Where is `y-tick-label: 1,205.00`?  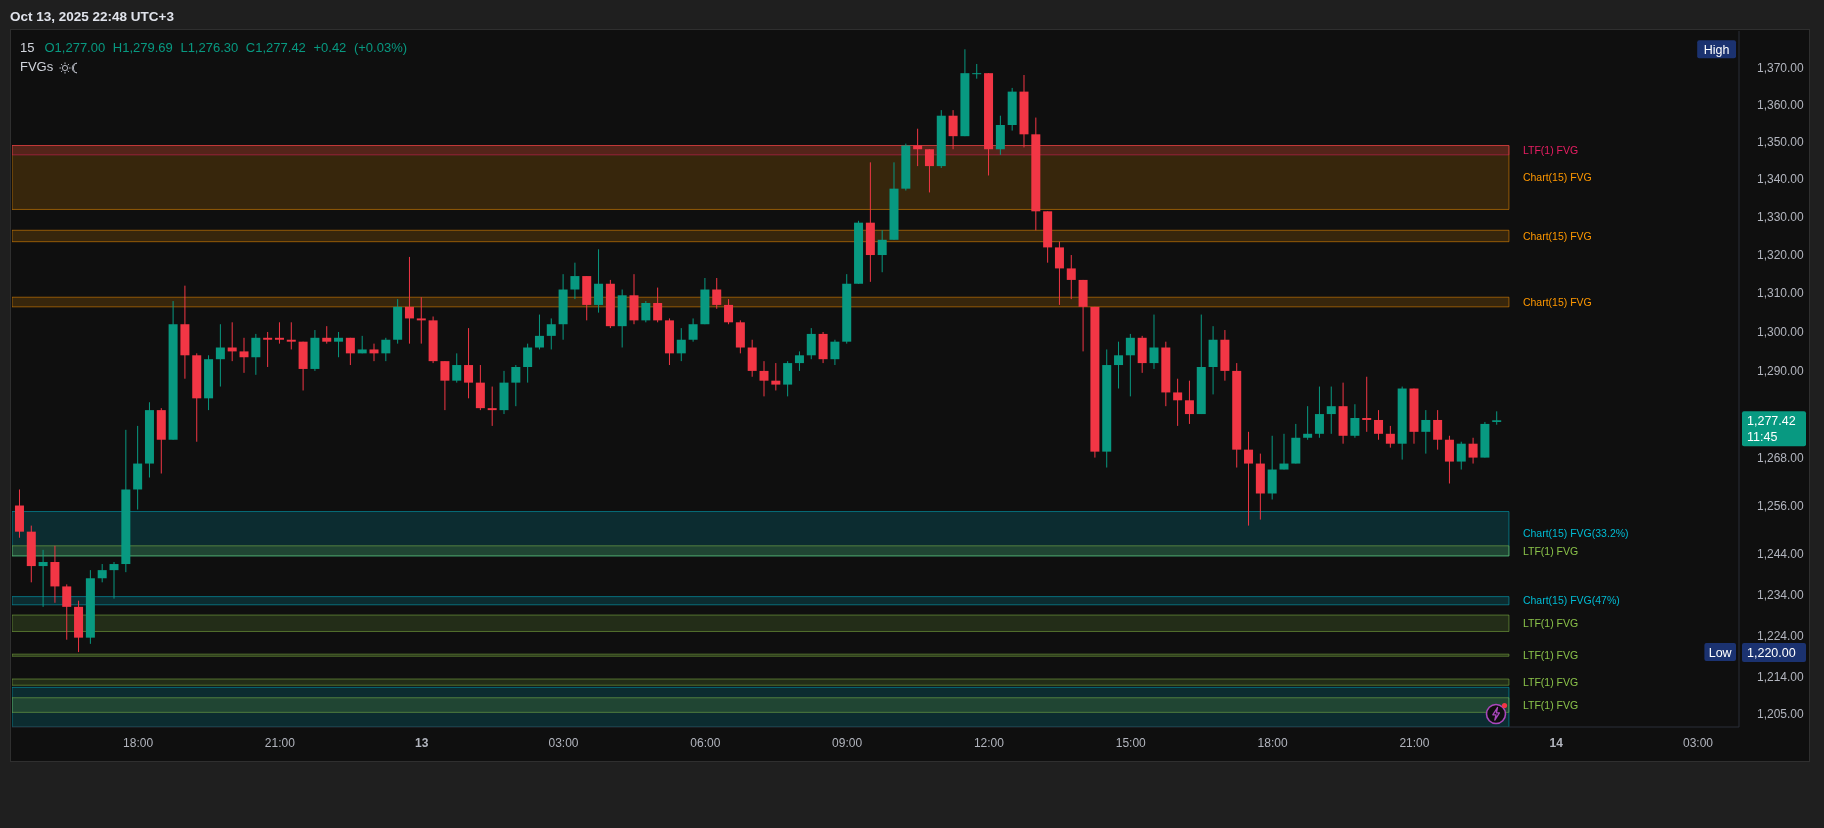
y-tick-label: 1,205.00 is located at coordinates (1781, 714).